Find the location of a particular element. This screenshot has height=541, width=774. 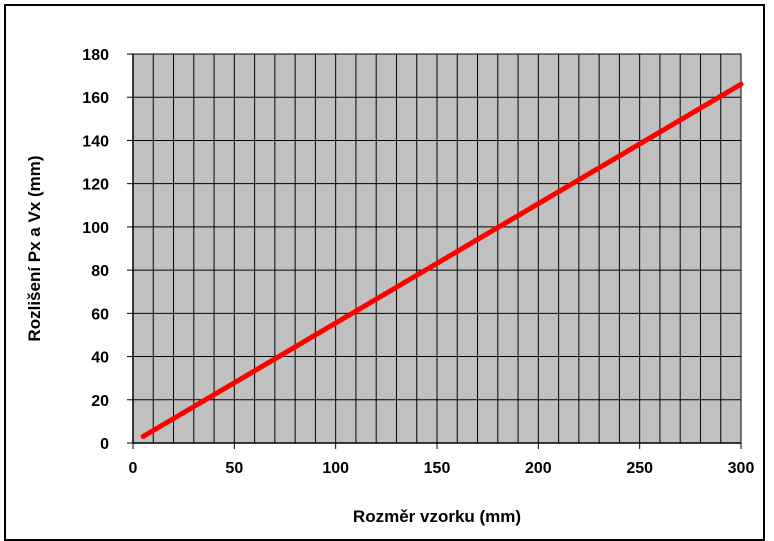

y-tick-label: 0 is located at coordinates (104, 444).